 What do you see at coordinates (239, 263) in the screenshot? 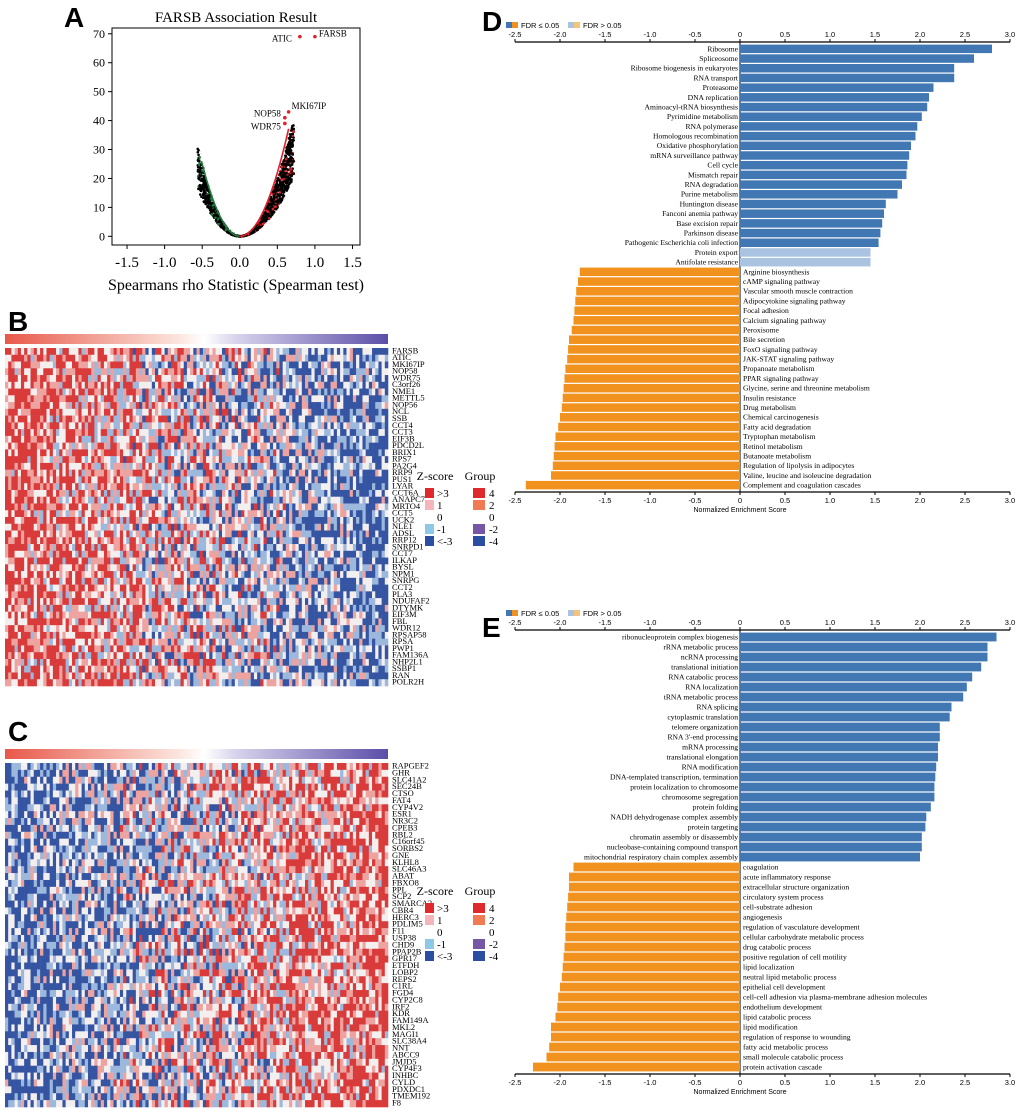
I see `x-tick-label: 0.0` at bounding box center [239, 263].